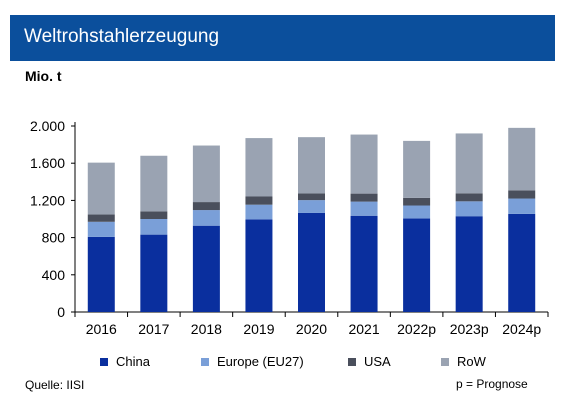  Describe the element at coordinates (104, 361) in the screenshot. I see `legend-swatch-china` at that location.